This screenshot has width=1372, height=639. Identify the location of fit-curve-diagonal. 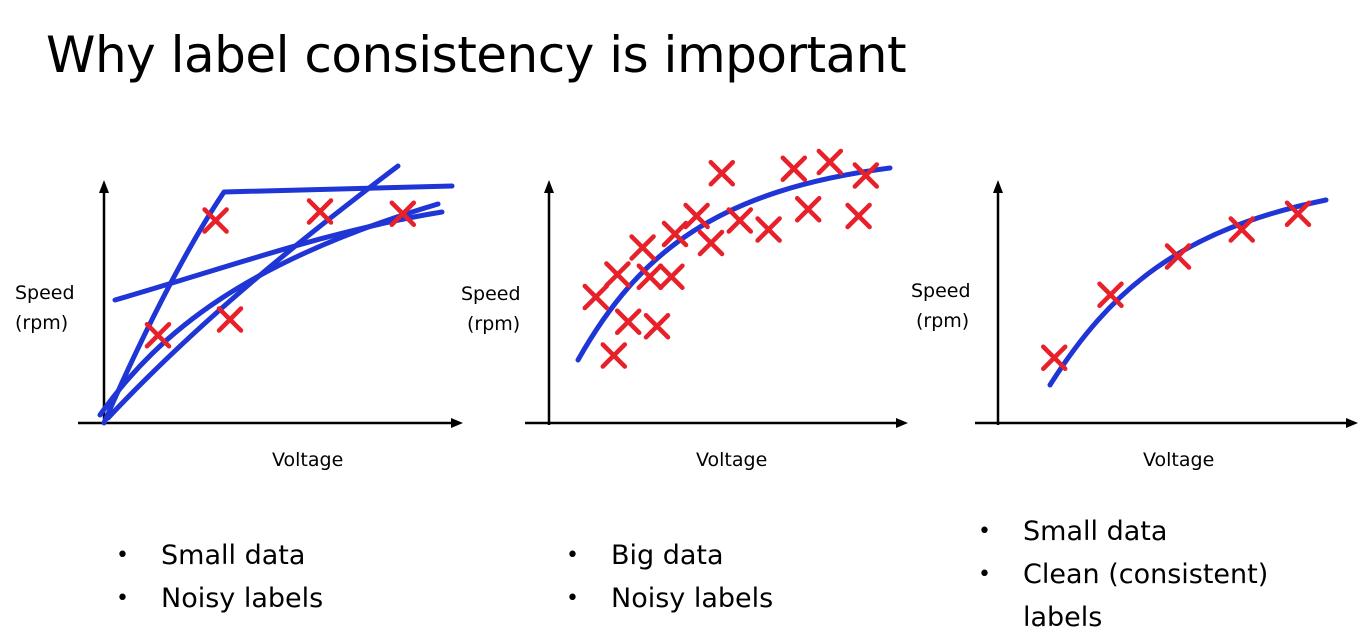
(253, 292).